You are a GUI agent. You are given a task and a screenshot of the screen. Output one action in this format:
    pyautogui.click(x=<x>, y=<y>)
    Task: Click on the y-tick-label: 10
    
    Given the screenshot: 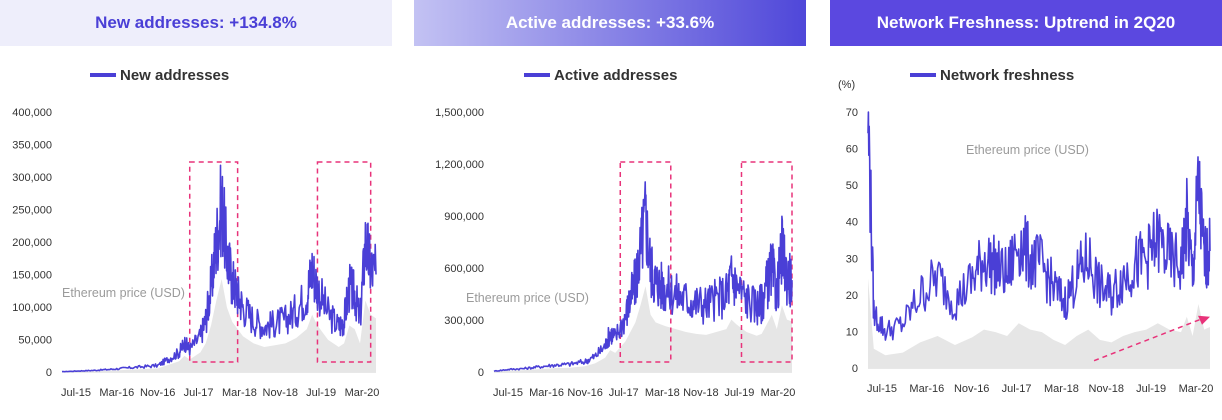 What is the action you would take?
    pyautogui.click(x=852, y=332)
    